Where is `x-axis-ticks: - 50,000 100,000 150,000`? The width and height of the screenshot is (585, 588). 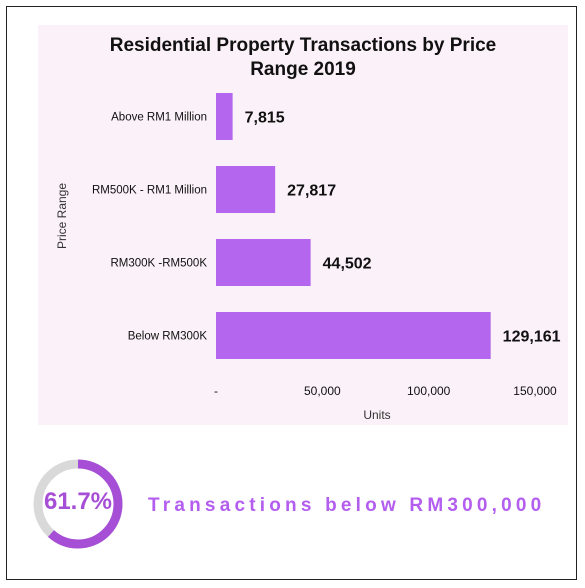
x-axis-ticks: - 50,000 100,000 150,000 is located at coordinates (385, 391).